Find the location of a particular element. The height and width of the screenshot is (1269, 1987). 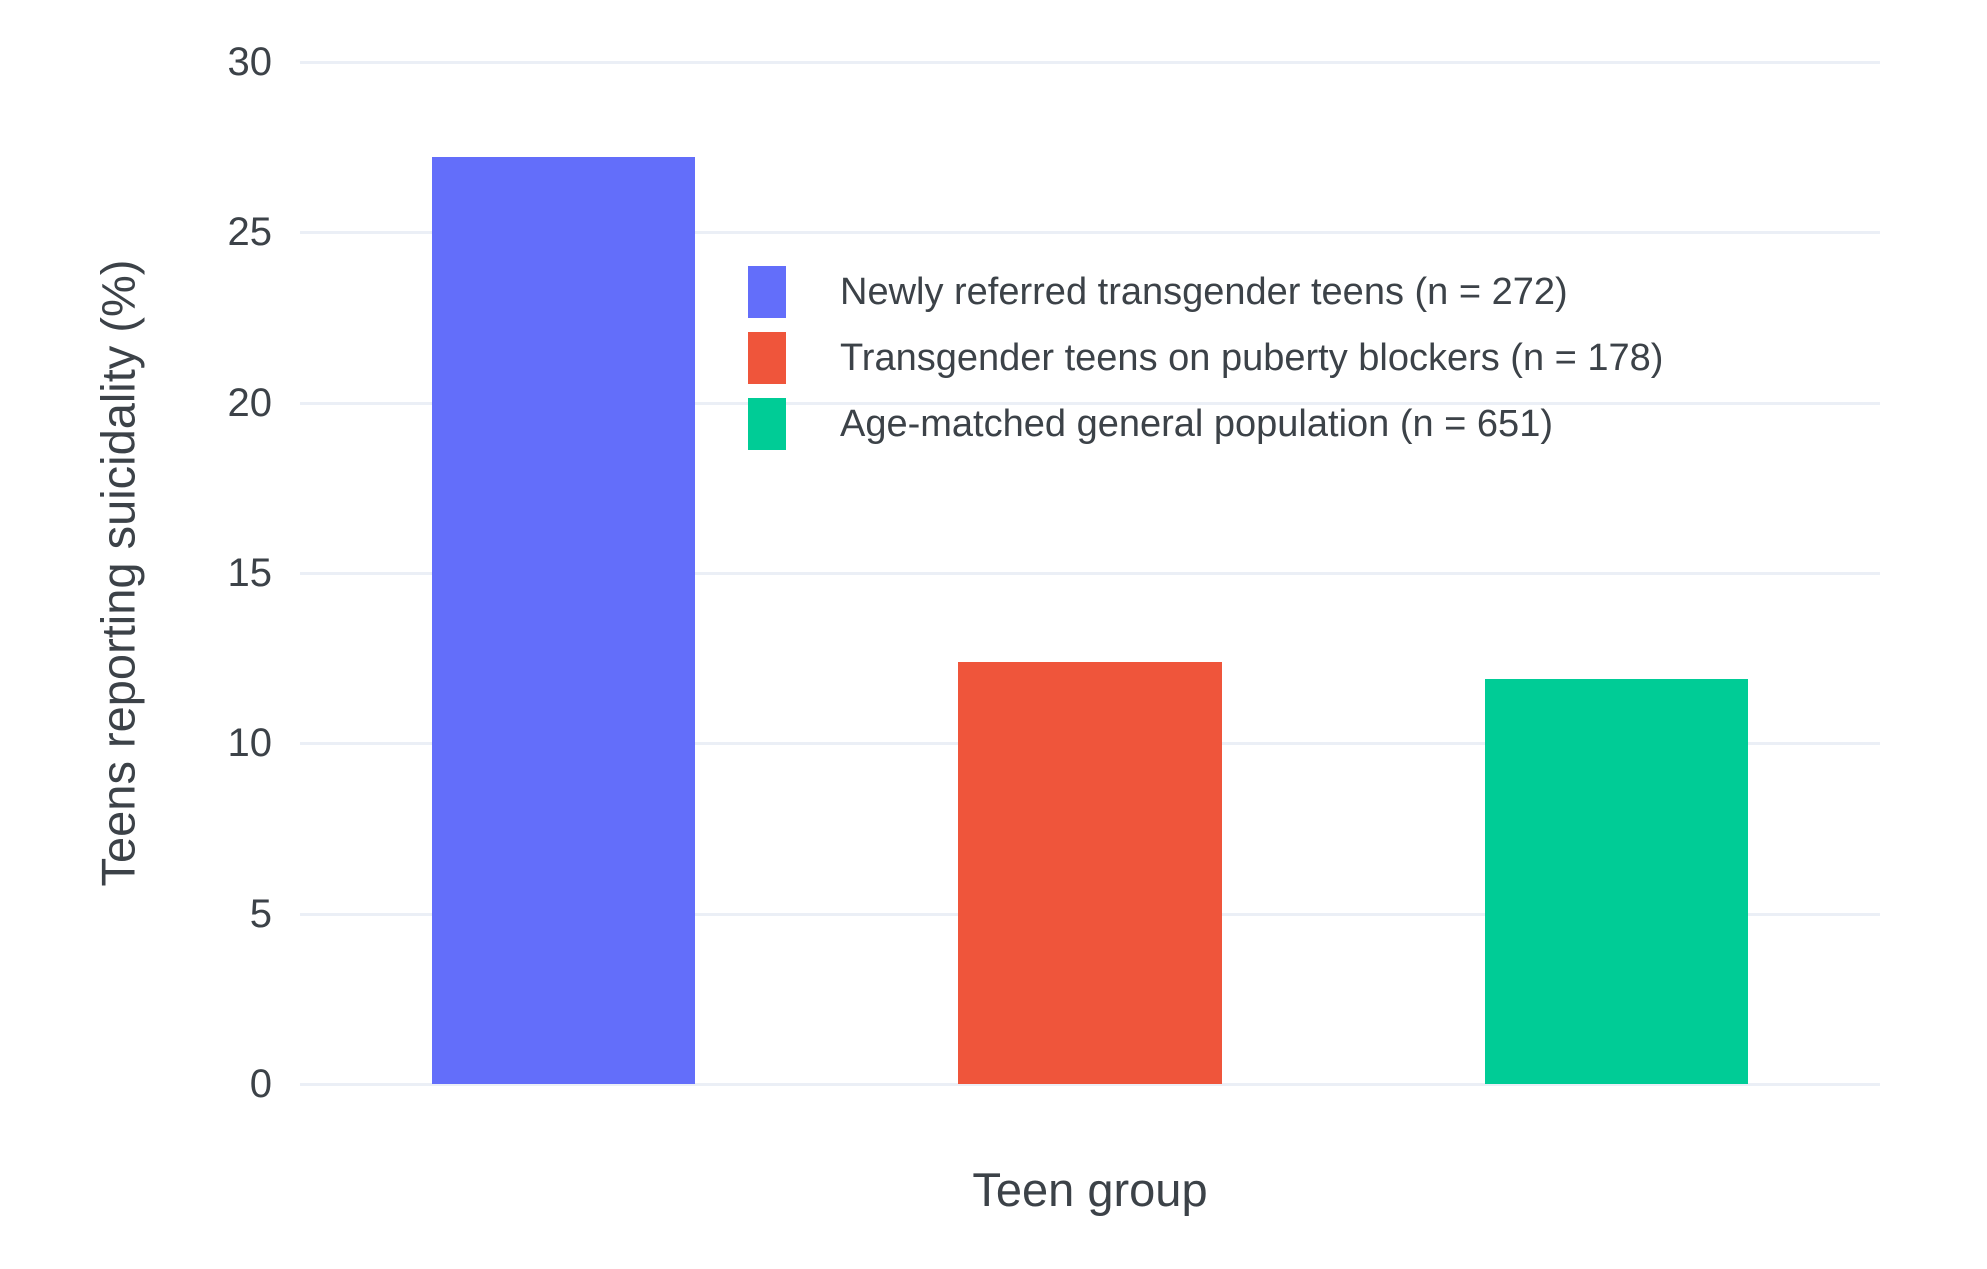

y-tick-label: 25 is located at coordinates (250, 232).